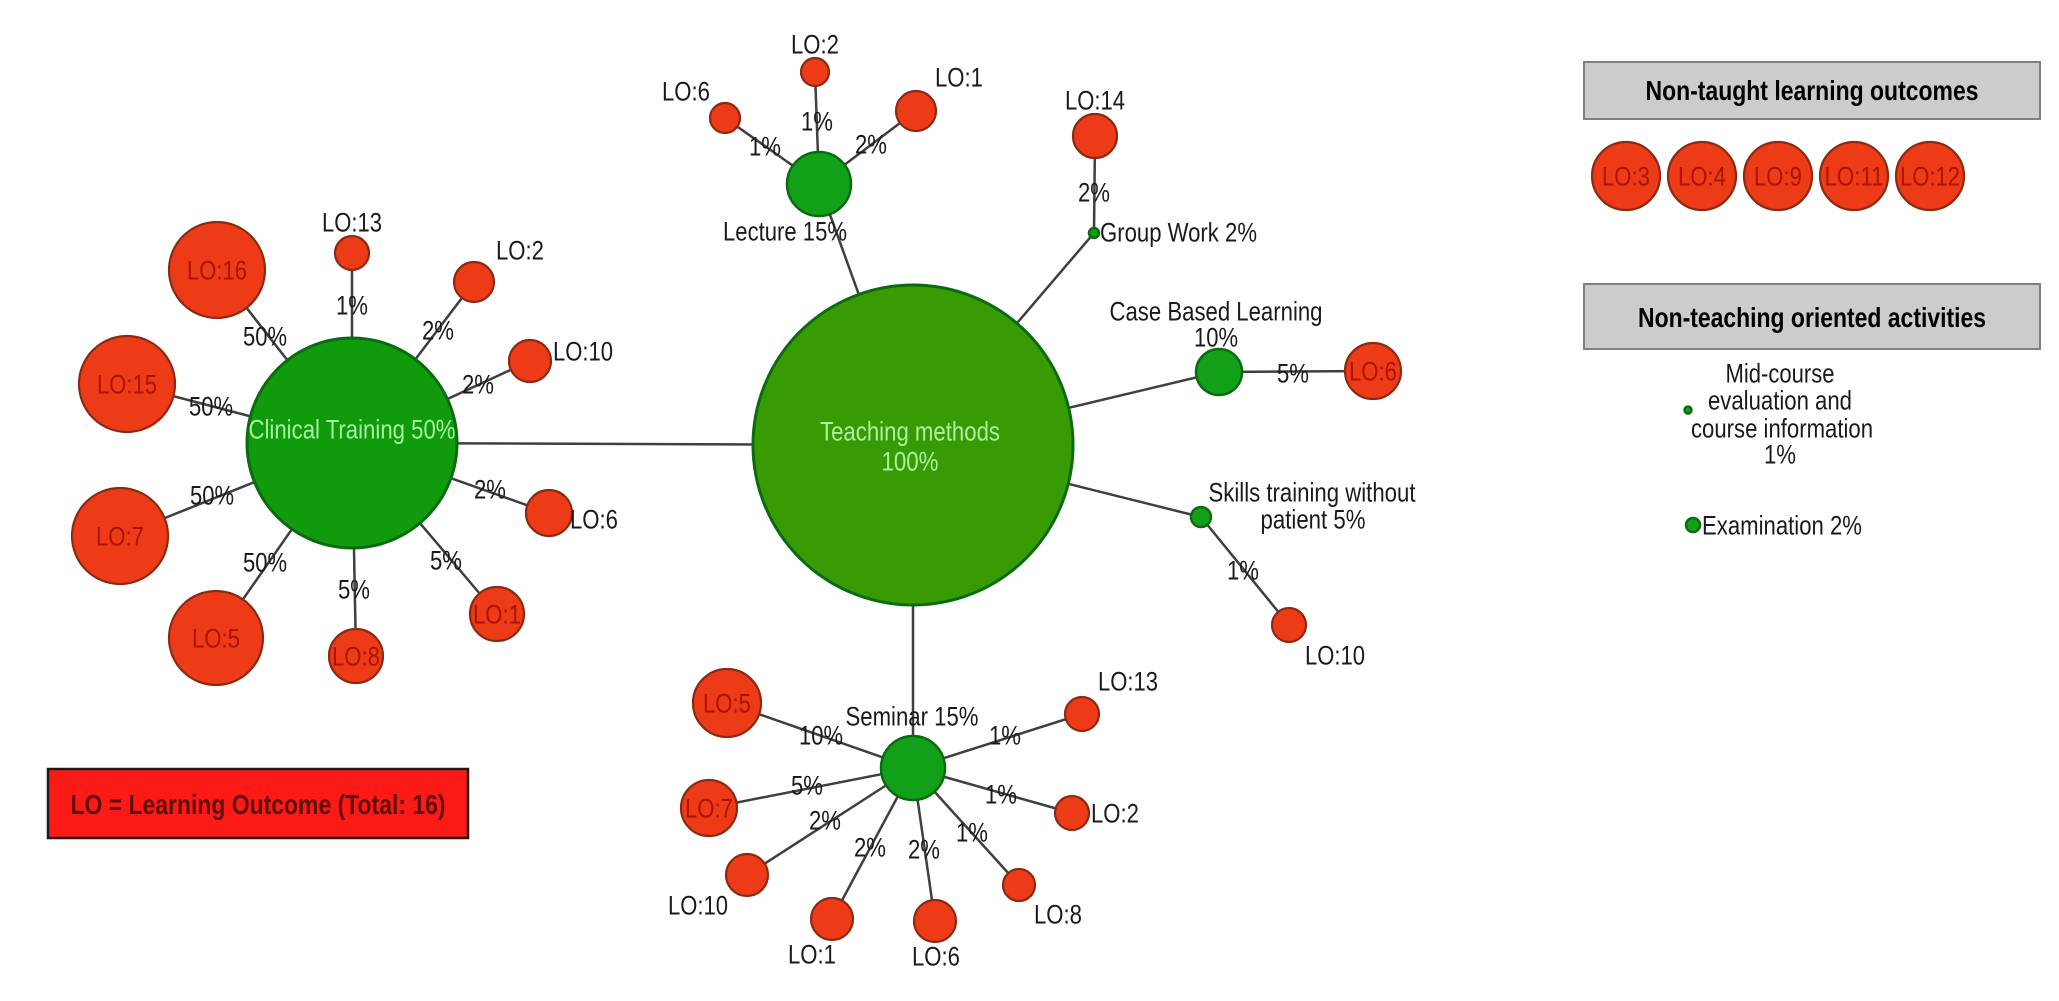 The height and width of the screenshot is (1001, 2059). Describe the element at coordinates (1780, 373) in the screenshot. I see `svg-text: Mid-course` at that location.